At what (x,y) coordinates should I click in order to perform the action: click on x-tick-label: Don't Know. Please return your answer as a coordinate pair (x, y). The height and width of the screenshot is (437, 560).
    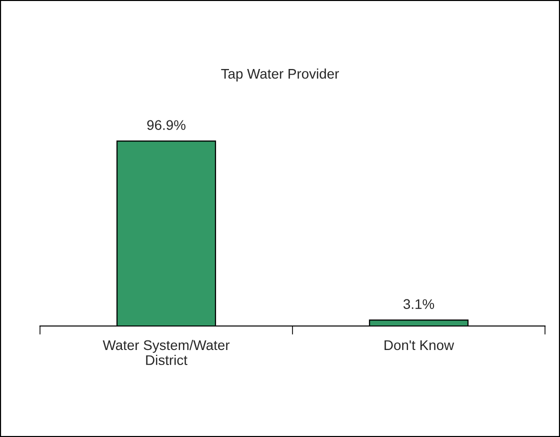
    Looking at the image, I should click on (419, 345).